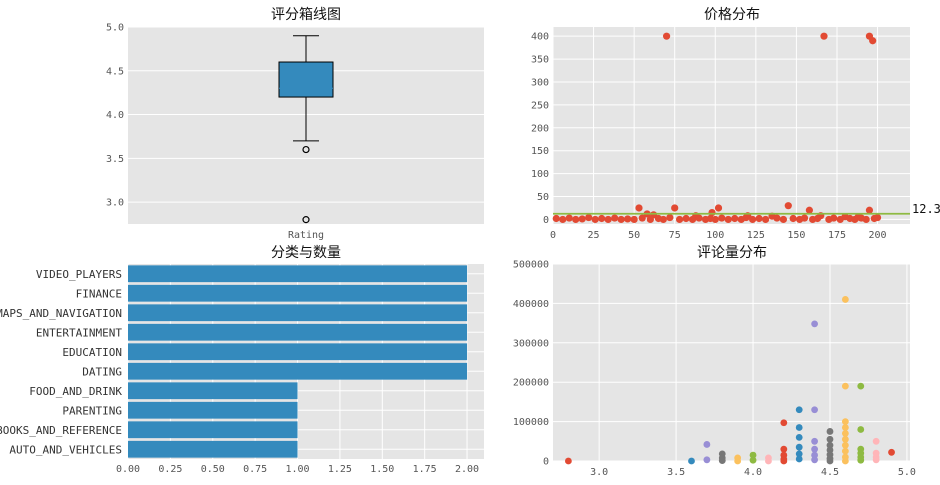 The height and width of the screenshot is (485, 940). What do you see at coordinates (102, 371) in the screenshot?
I see `category-label: DATING` at bounding box center [102, 371].